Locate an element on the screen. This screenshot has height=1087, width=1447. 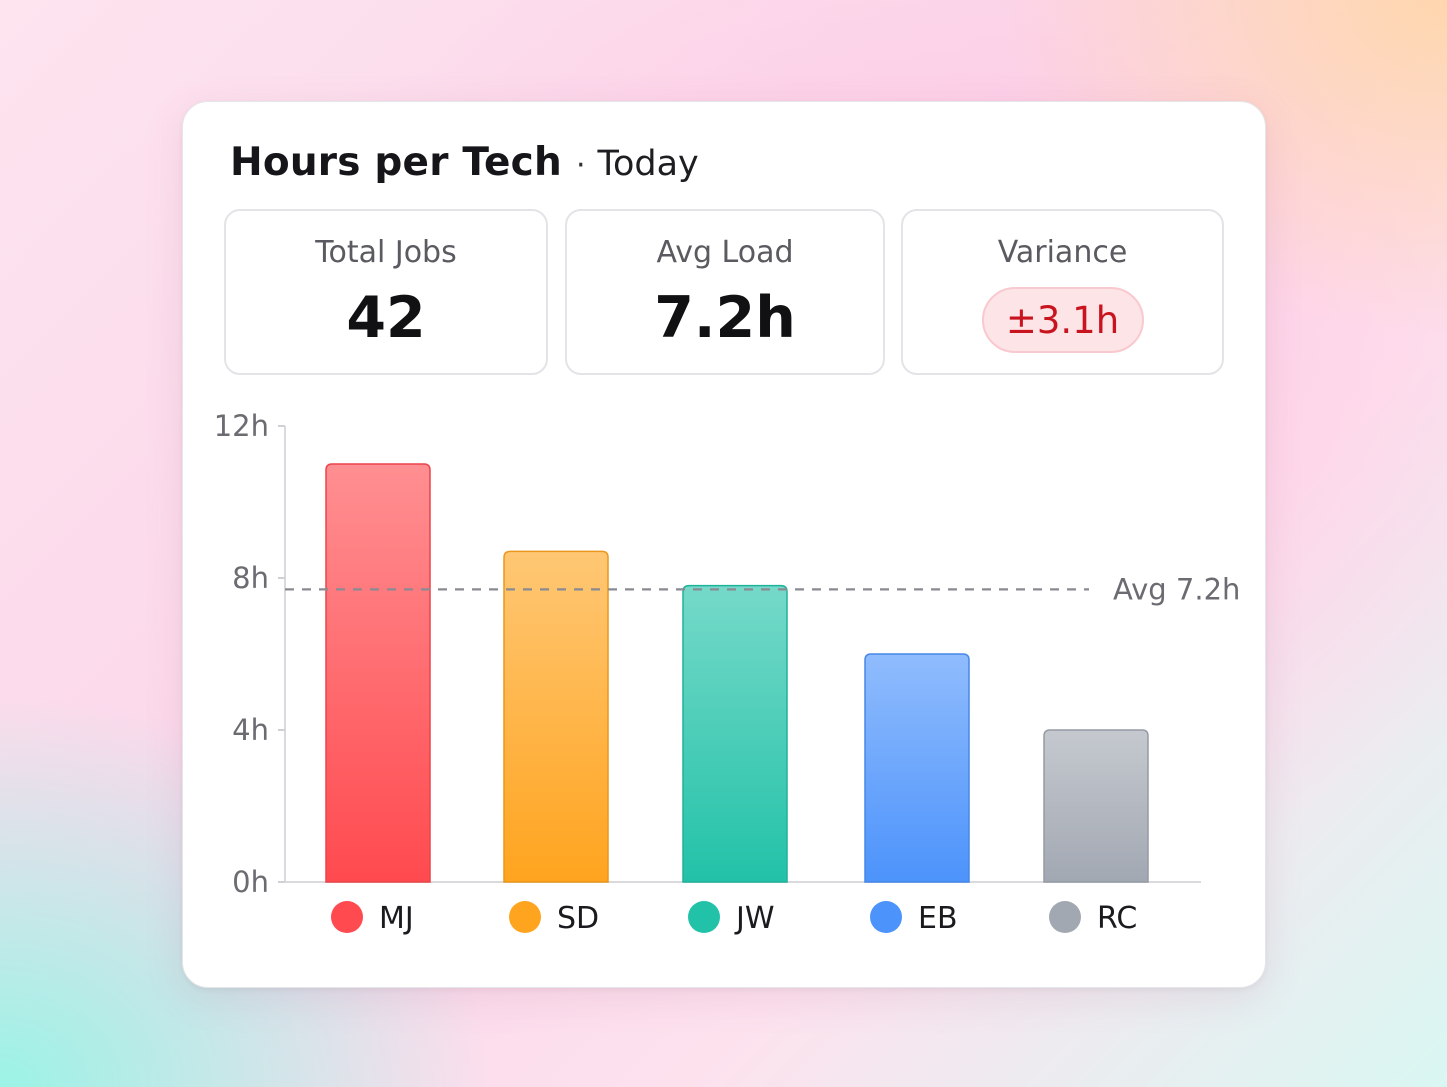
legend-dot-sd is located at coordinates (525, 917).